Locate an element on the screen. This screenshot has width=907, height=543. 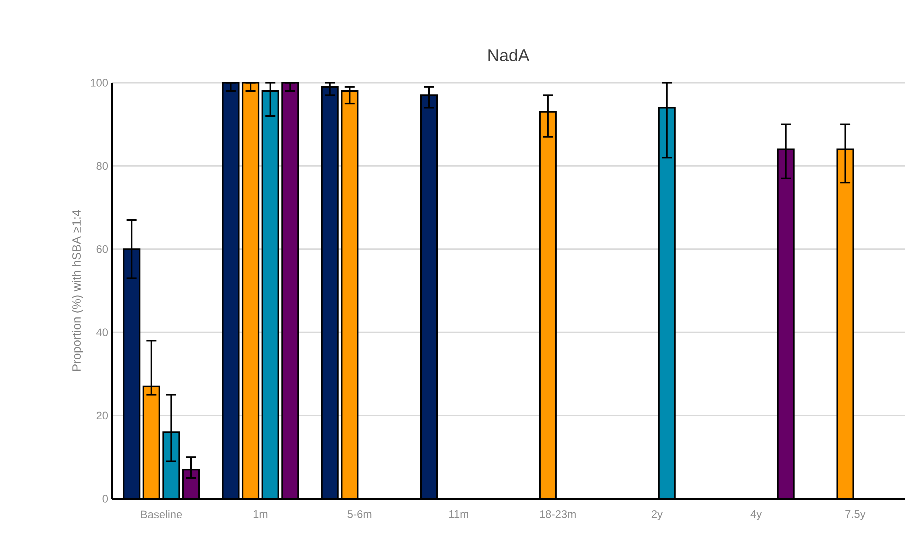
y-tick-label: 20 is located at coordinates (102, 416).